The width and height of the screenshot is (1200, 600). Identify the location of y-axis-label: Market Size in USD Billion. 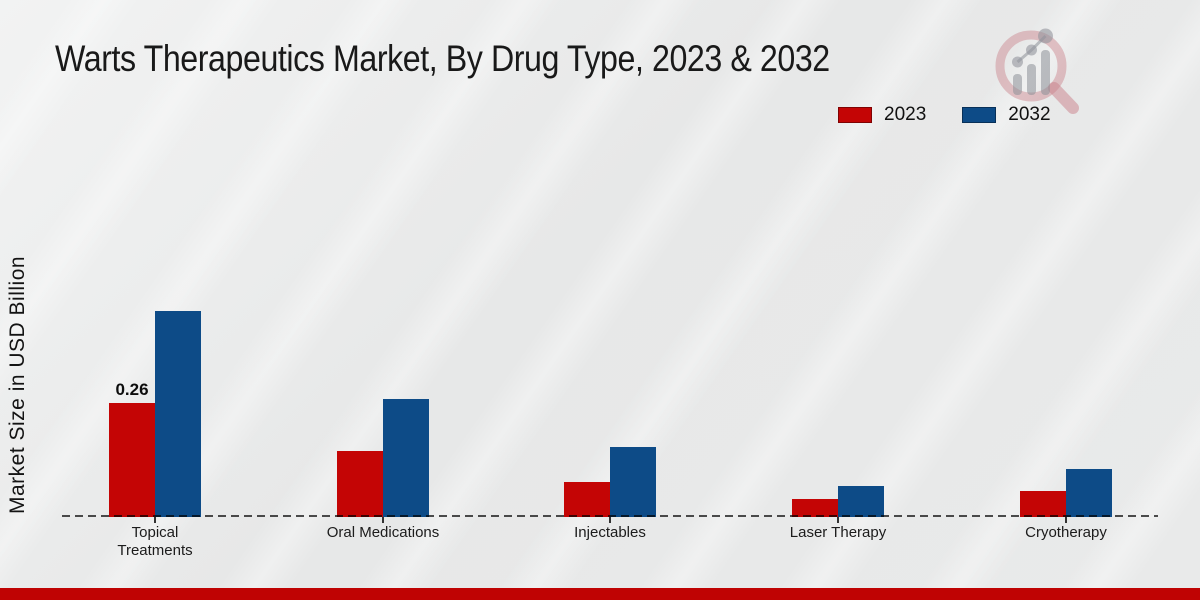
(17, 384).